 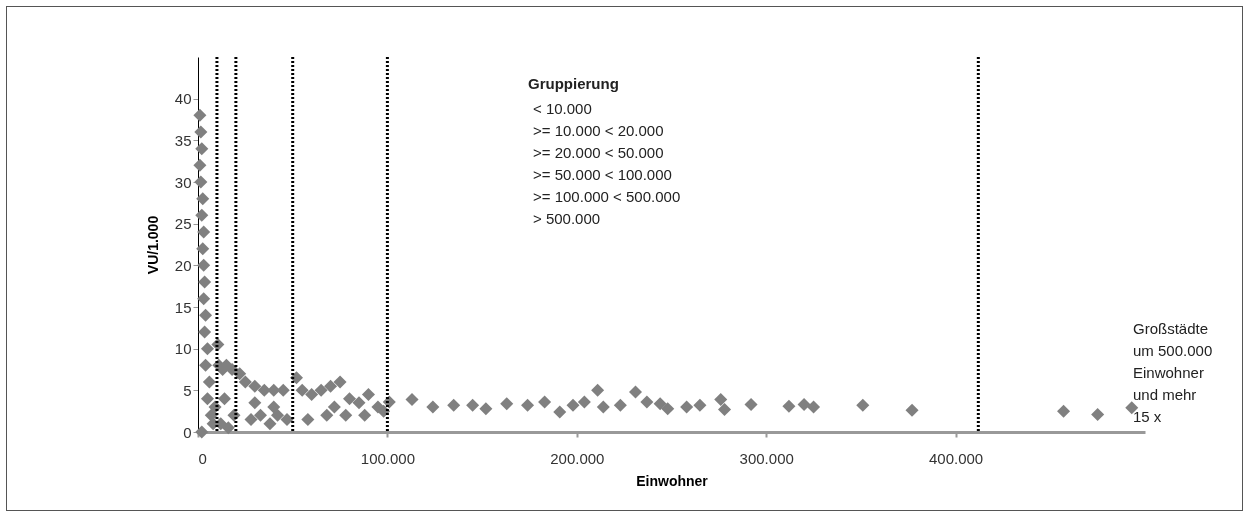 I want to click on x-tick-label: 0, so click(x=202, y=458).